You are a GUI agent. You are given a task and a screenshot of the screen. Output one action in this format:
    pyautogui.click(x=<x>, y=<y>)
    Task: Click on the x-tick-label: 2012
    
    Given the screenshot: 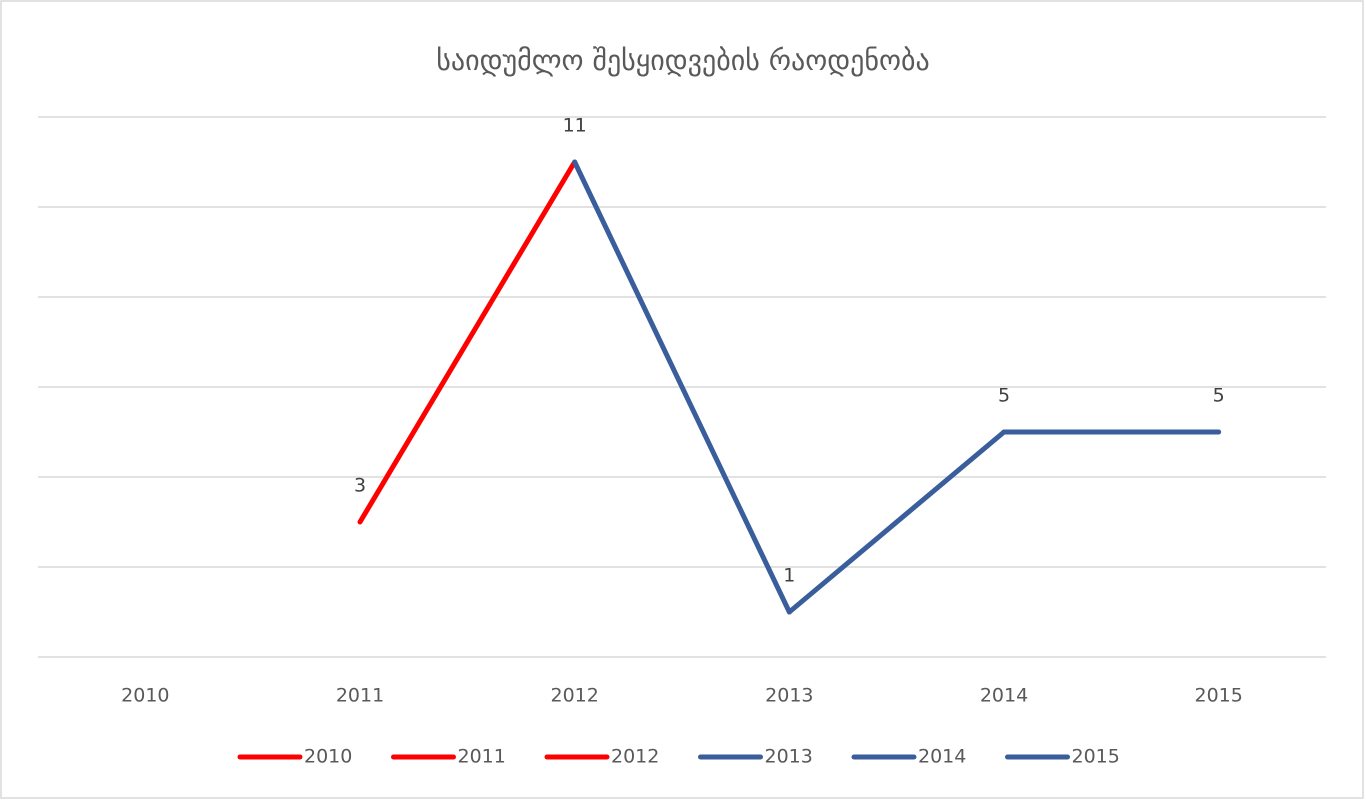 What is the action you would take?
    pyautogui.click(x=574, y=696)
    